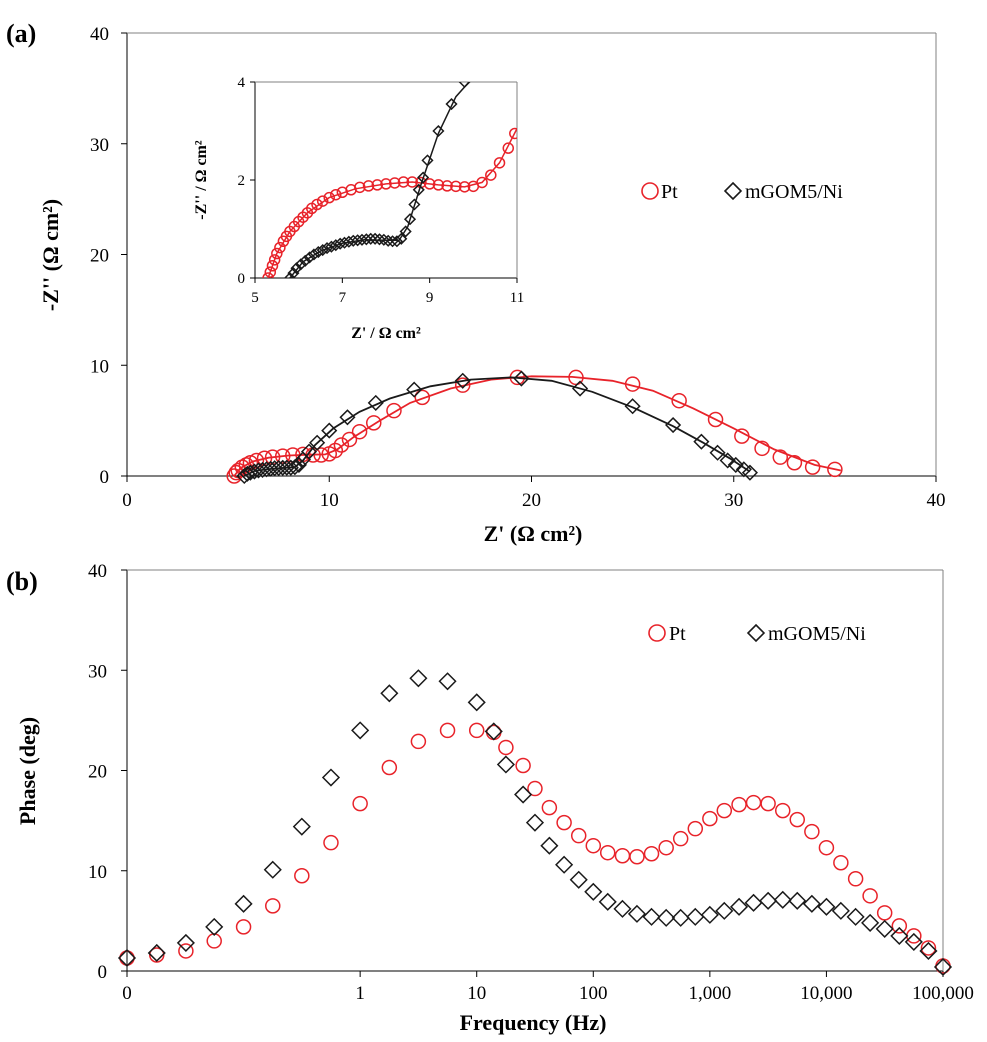 The height and width of the screenshot is (1042, 987). What do you see at coordinates (22, 581) in the screenshot?
I see `panel-b-label: (b)` at bounding box center [22, 581].